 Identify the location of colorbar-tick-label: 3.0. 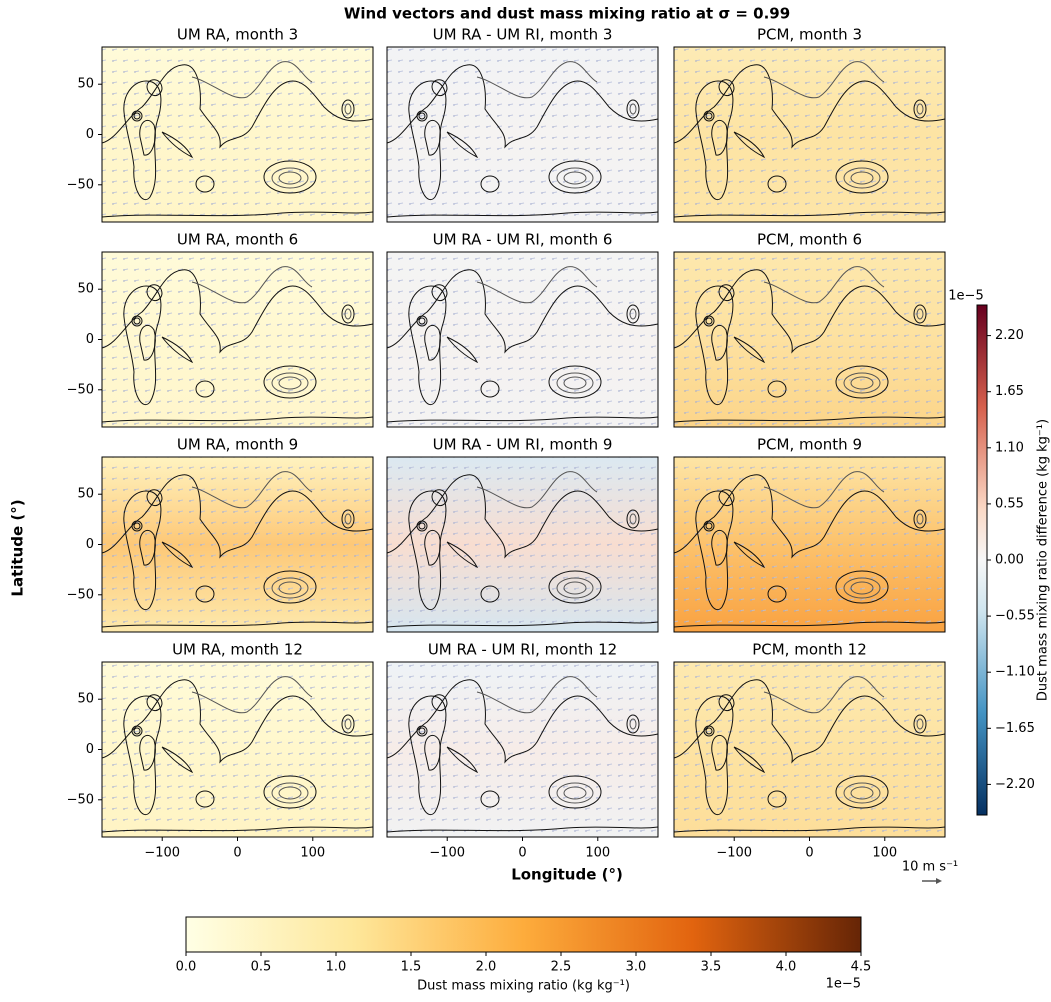
(636, 967).